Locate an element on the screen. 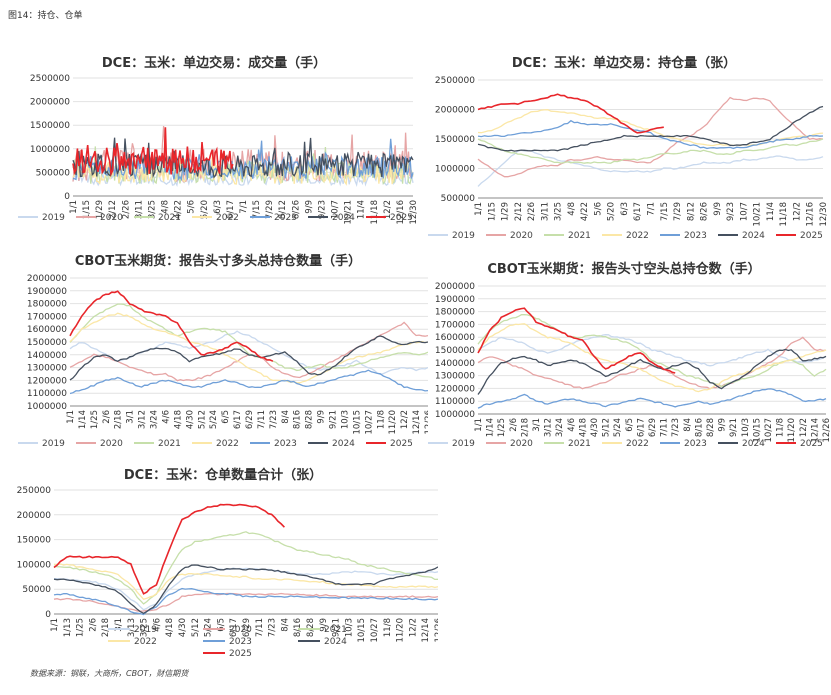 The width and height of the screenshot is (831, 695). x-tick-label: 10/15 is located at coordinates (357, 422).